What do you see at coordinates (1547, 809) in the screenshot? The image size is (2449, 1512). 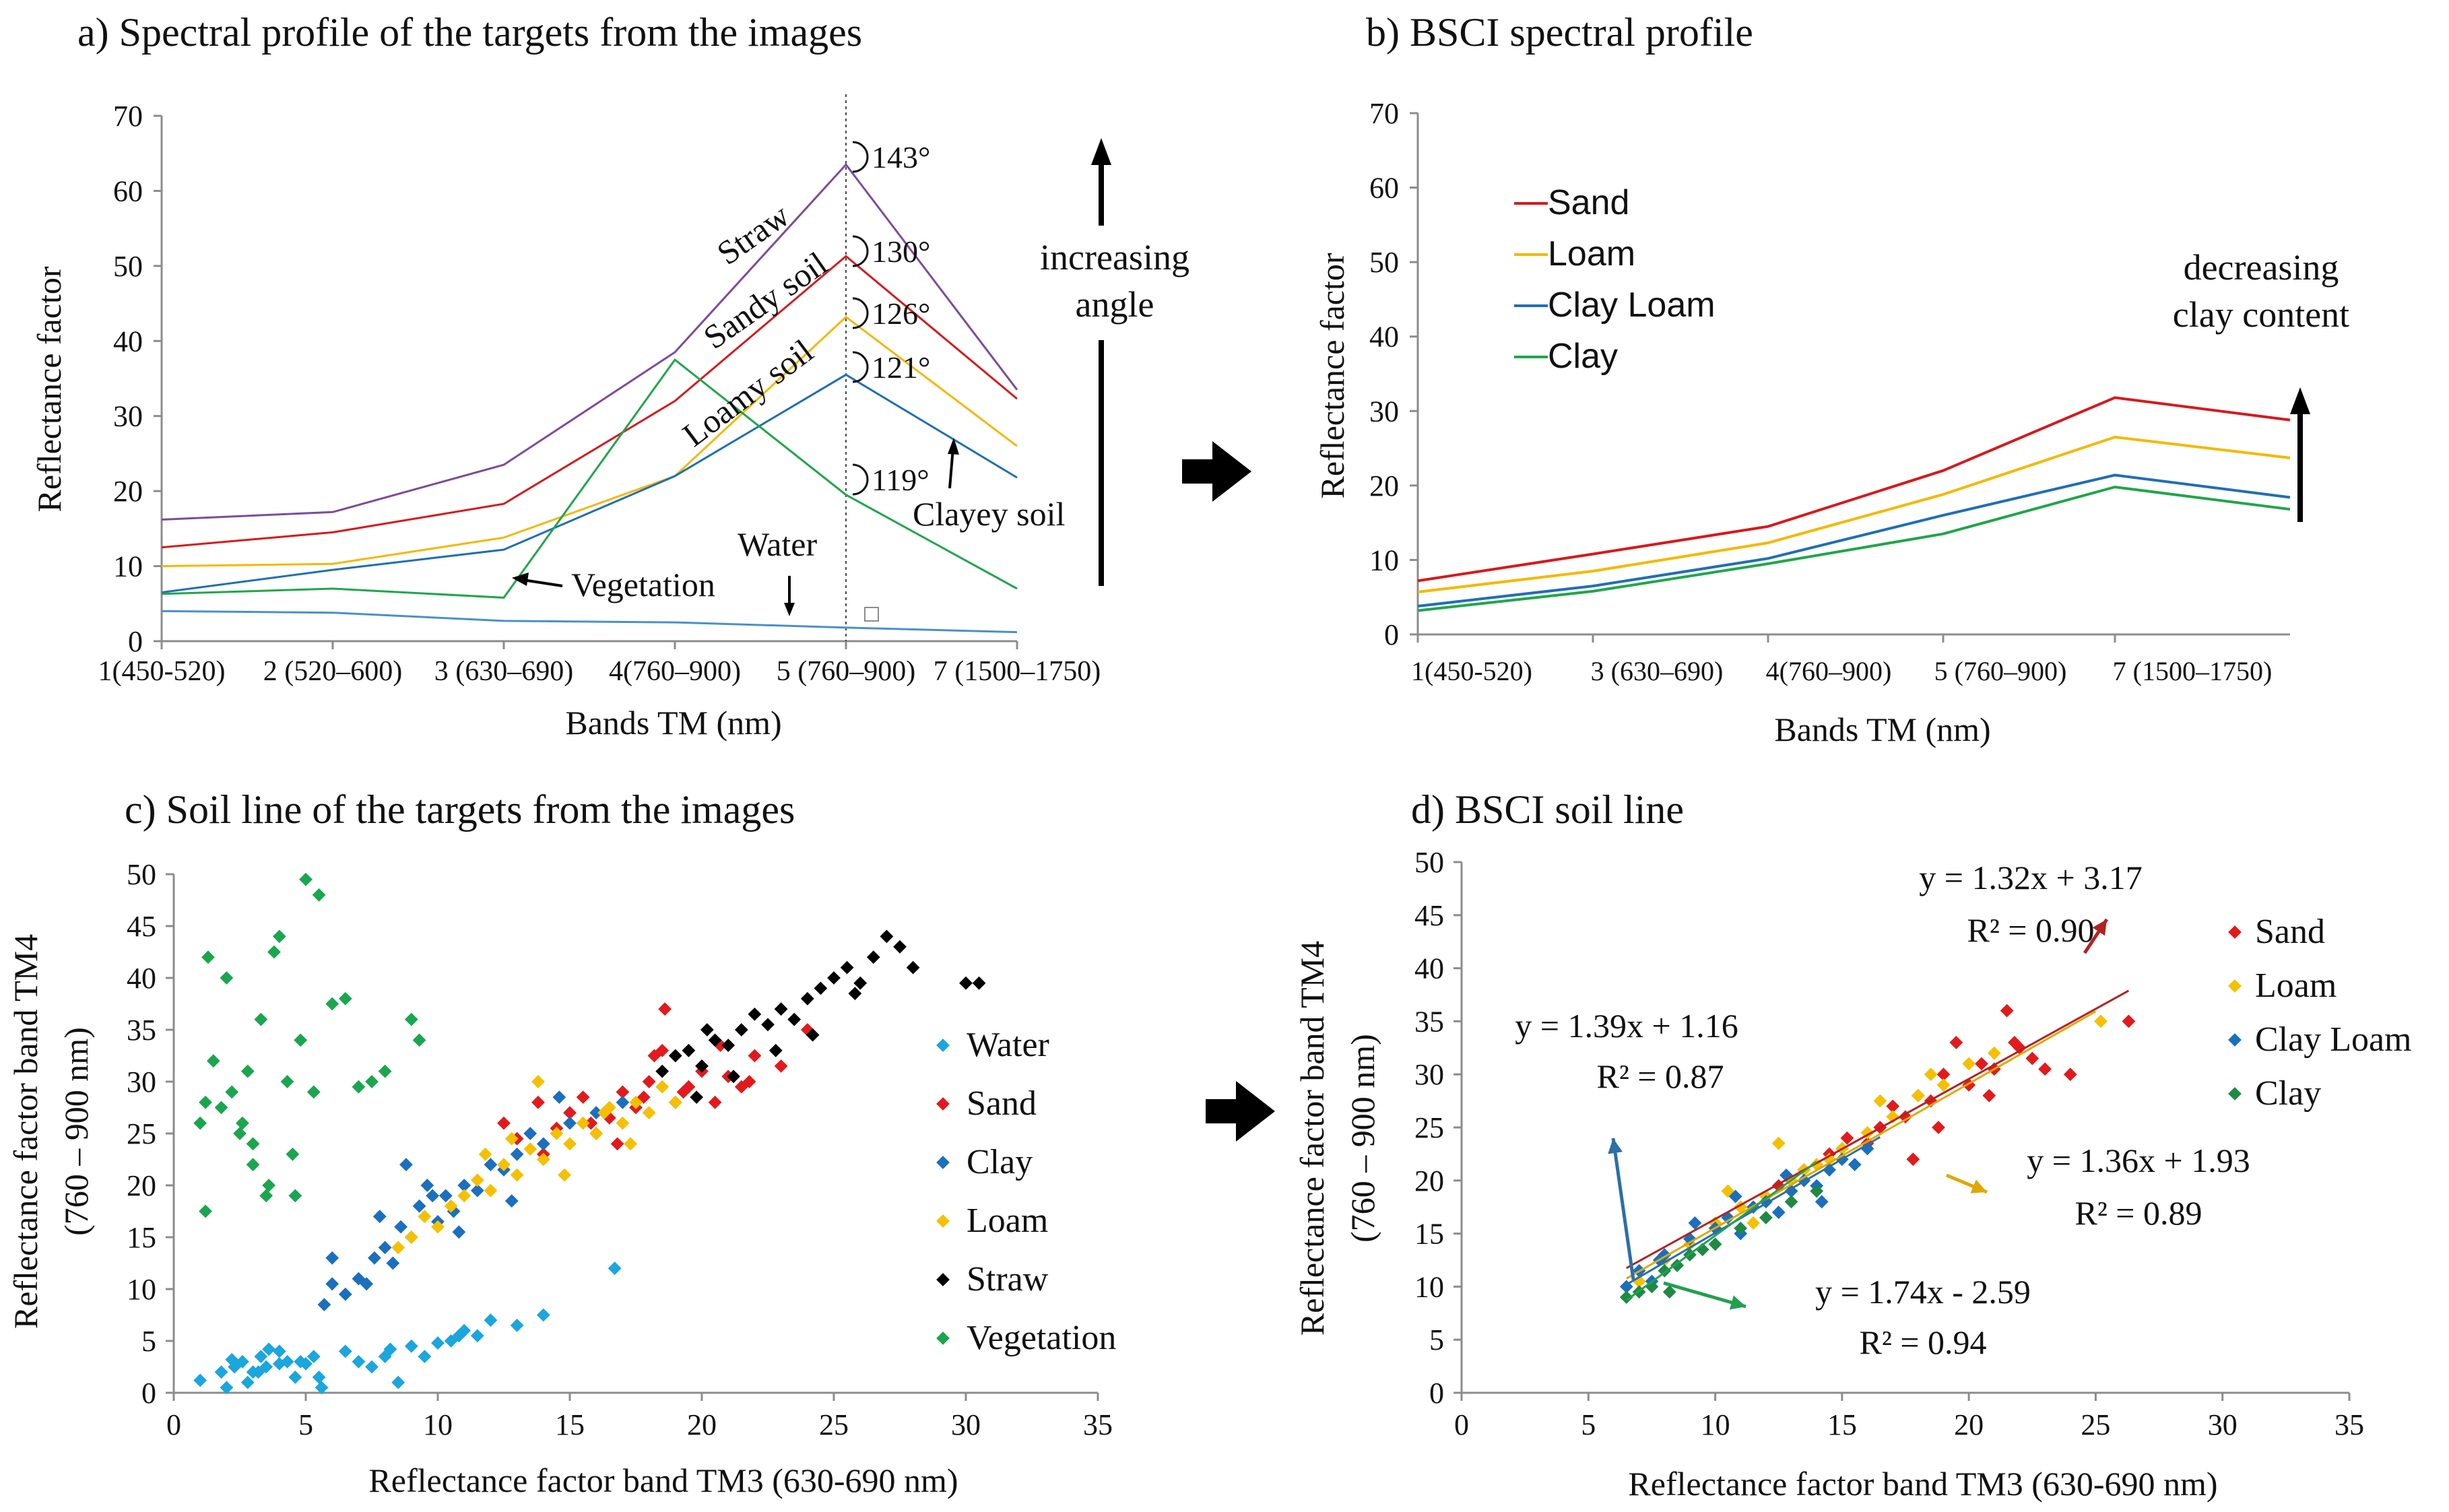 I see `panel-d-title: d) BSCI soil line` at bounding box center [1547, 809].